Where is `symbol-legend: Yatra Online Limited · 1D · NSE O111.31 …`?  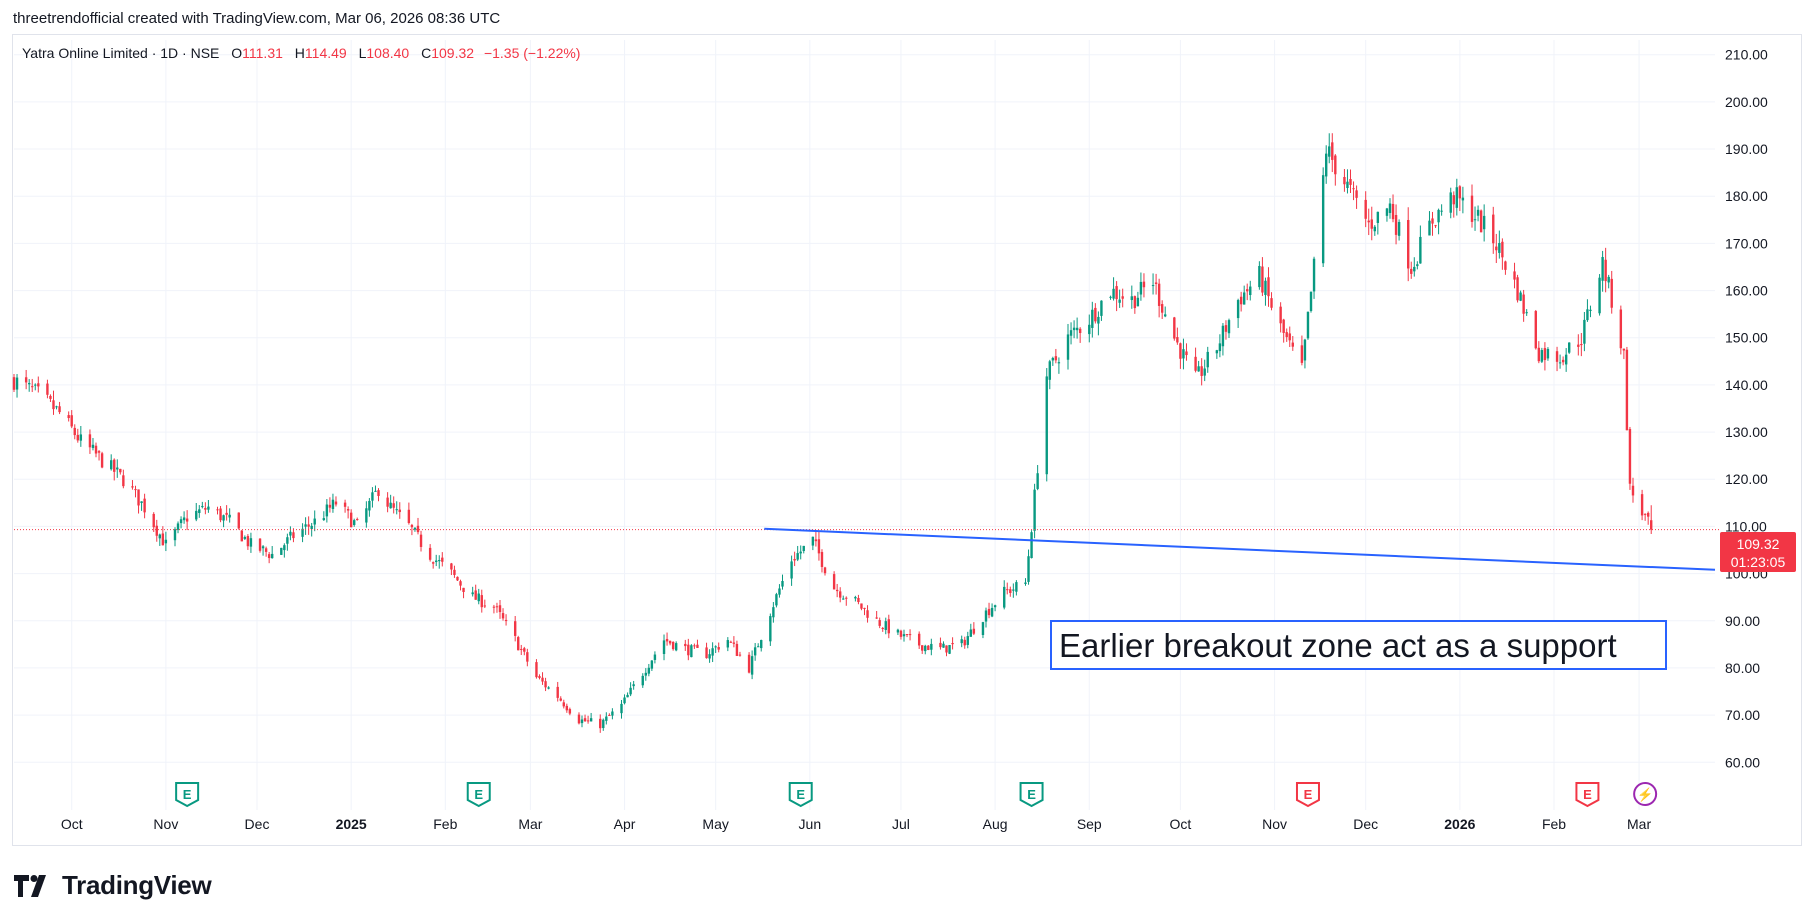
symbol-legend: Yatra Online Limited · 1D · NSE O111.31 … is located at coordinates (301, 53).